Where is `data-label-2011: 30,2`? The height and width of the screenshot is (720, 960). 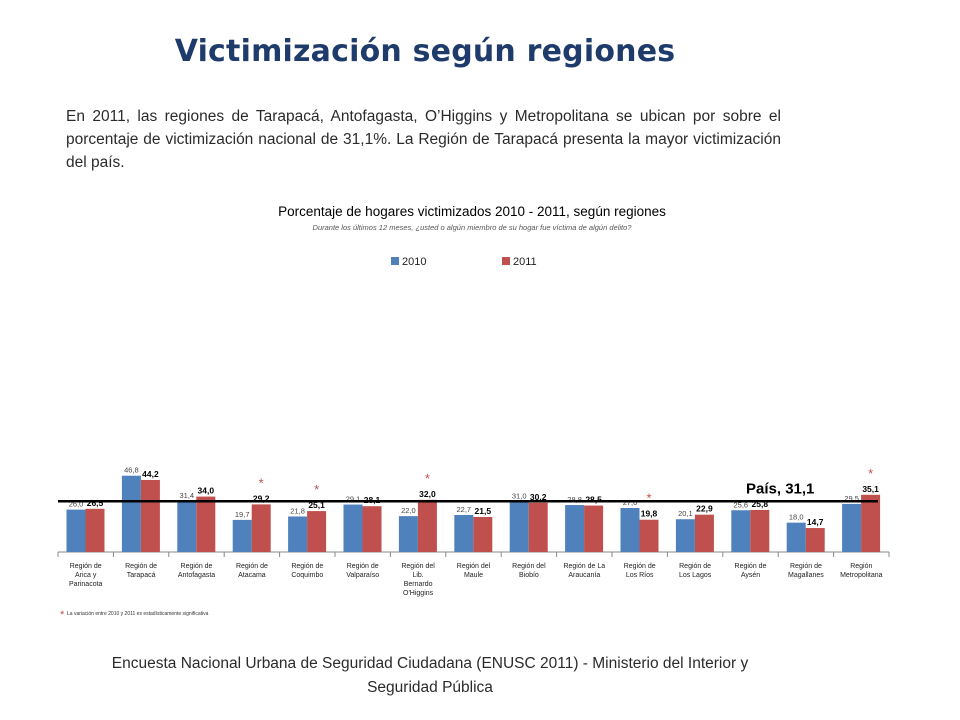
data-label-2011: 30,2 is located at coordinates (538, 497).